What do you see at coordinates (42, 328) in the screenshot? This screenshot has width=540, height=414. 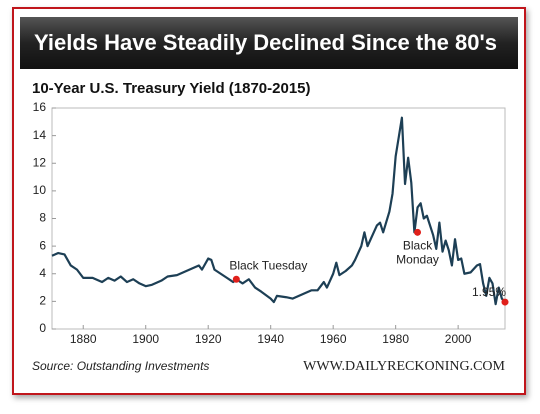 I see `y-tick-label: 0` at bounding box center [42, 328].